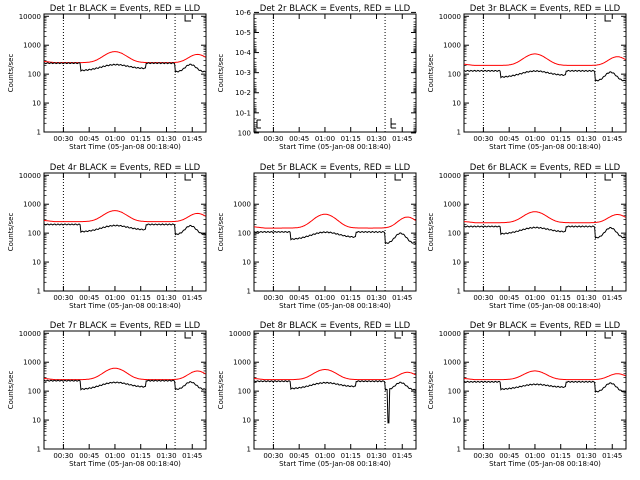 This screenshot has height=480, width=640. What do you see at coordinates (258, 124) in the screenshot?
I see `interval-bracket-left` at bounding box center [258, 124].